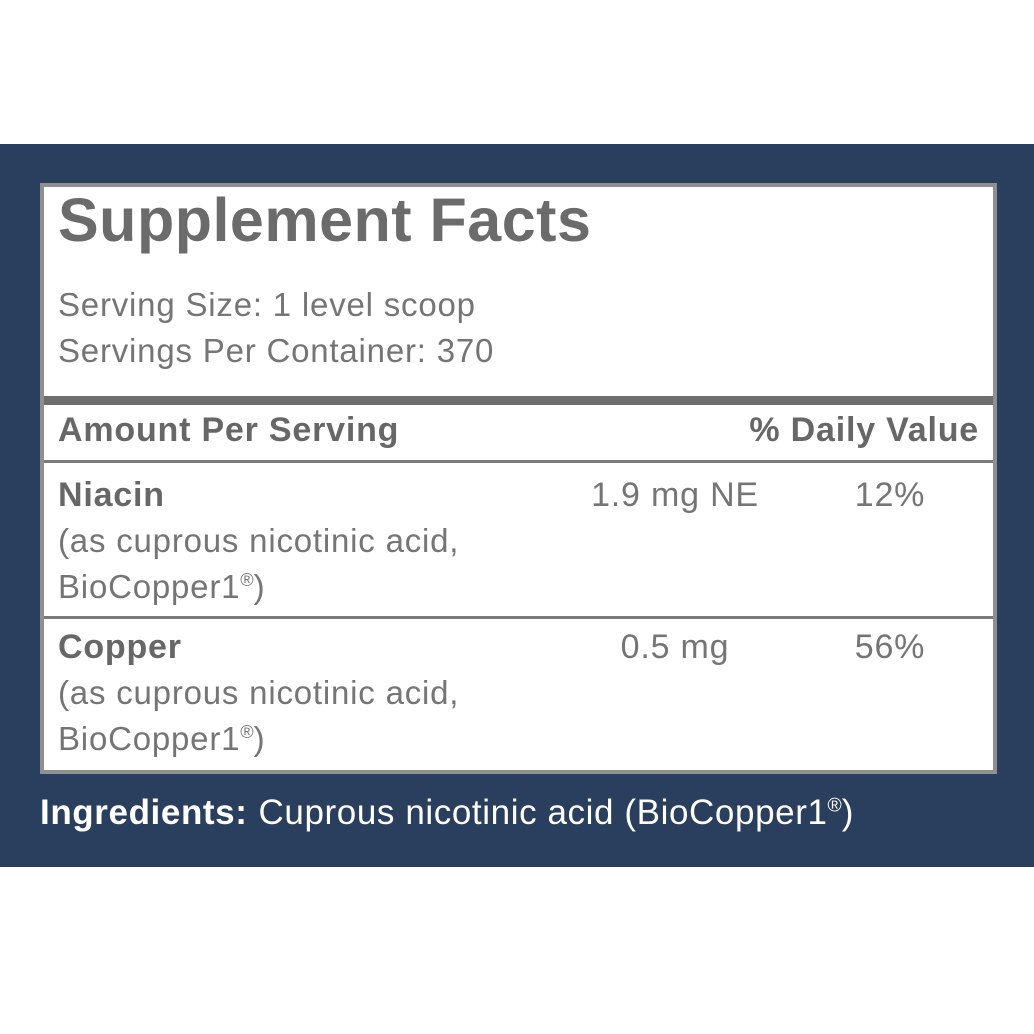  What do you see at coordinates (890, 647) in the screenshot?
I see `nutrient-daily-value: 56%` at bounding box center [890, 647].